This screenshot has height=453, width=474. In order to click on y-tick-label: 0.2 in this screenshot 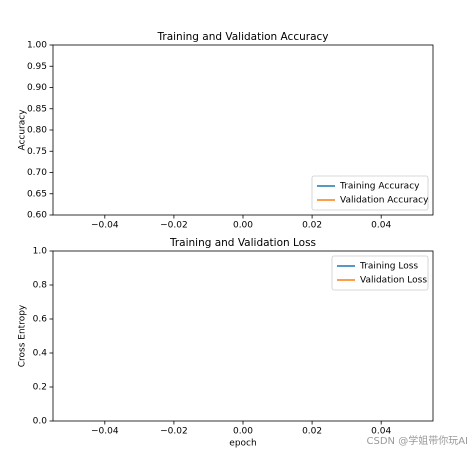, I will do `click(40, 388)`.